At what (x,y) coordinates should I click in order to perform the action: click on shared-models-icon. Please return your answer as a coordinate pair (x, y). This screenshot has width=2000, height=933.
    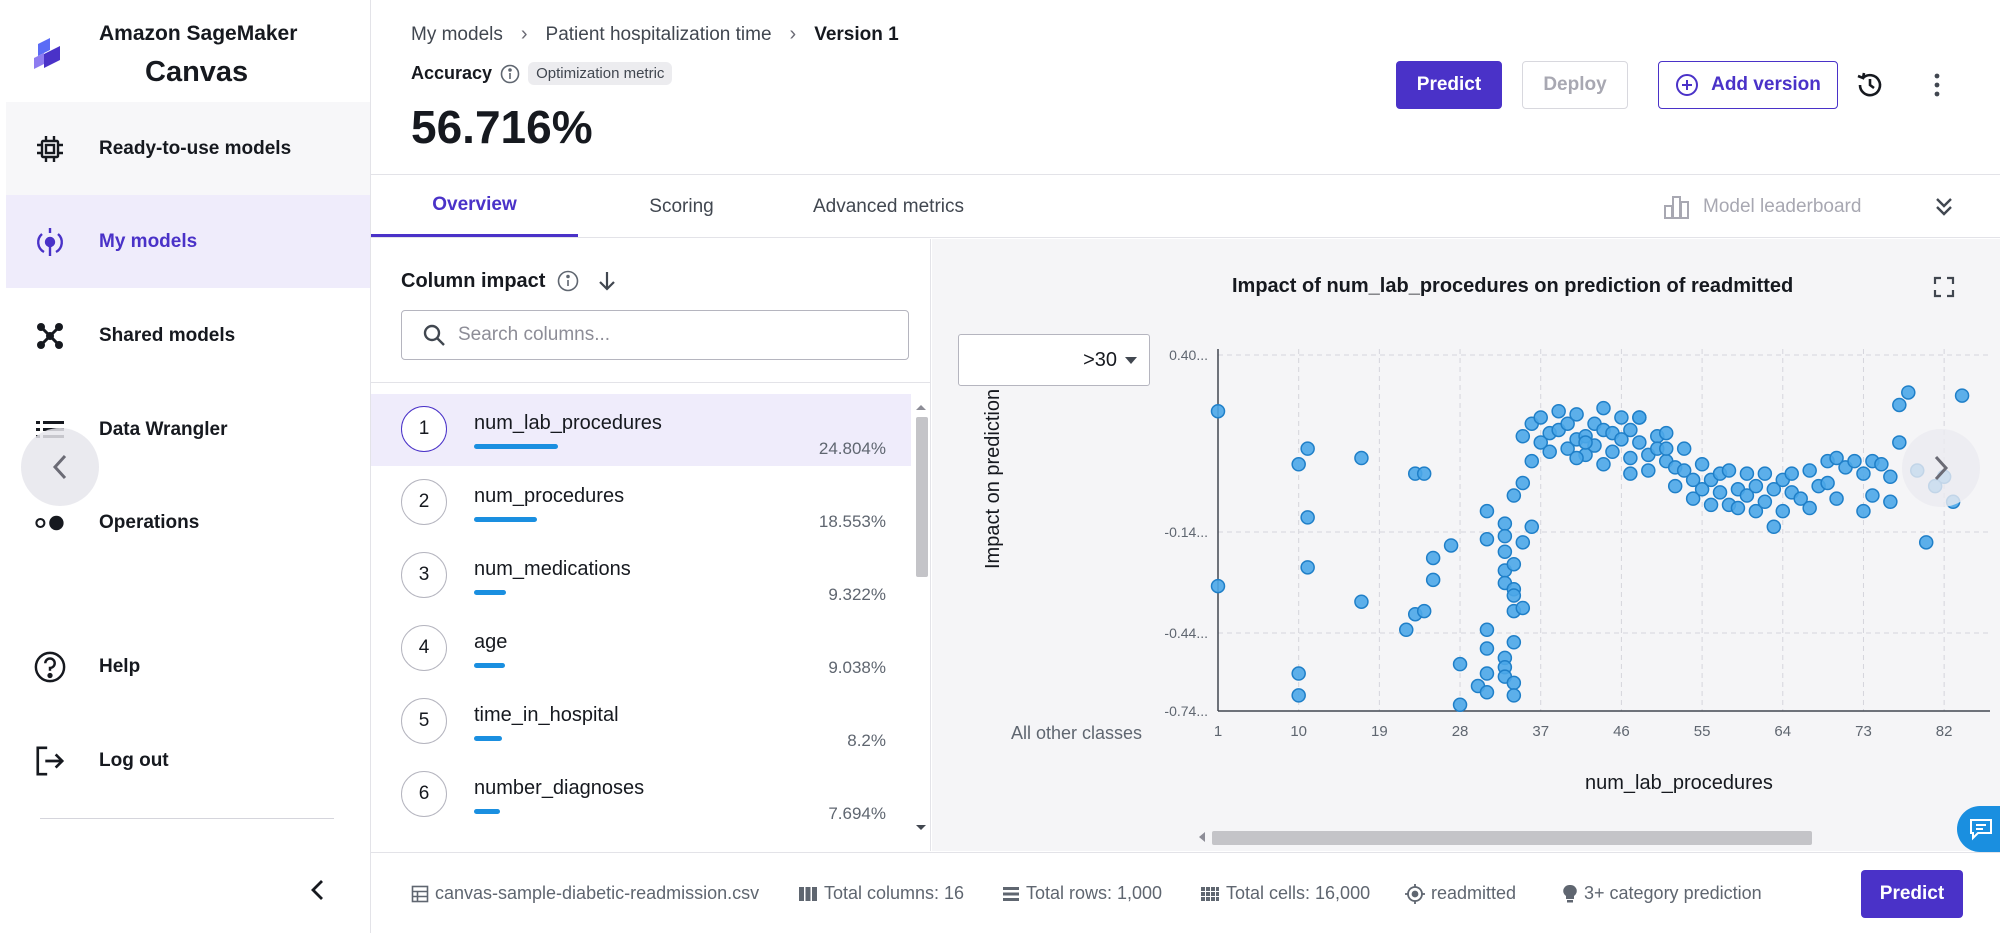
    Looking at the image, I should click on (50, 336).